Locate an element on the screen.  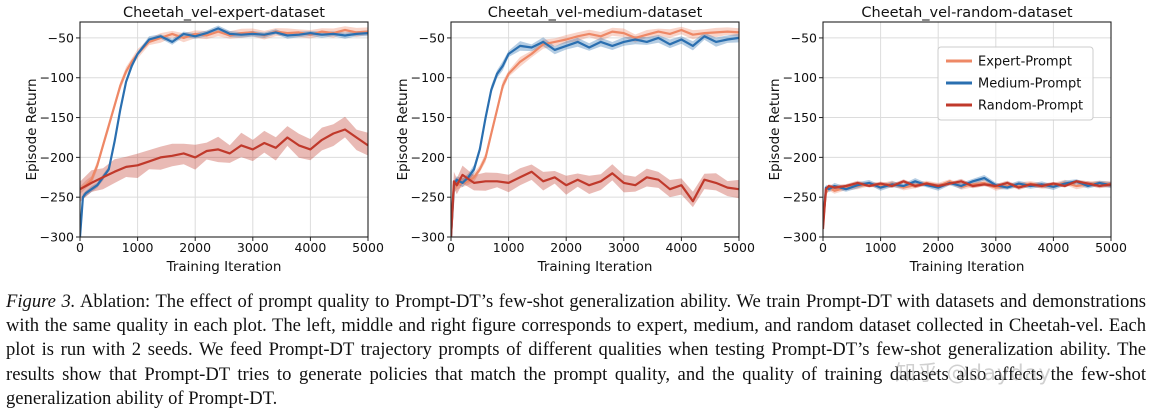
legend-entry-label: Random-Prompt is located at coordinates (1030, 106).